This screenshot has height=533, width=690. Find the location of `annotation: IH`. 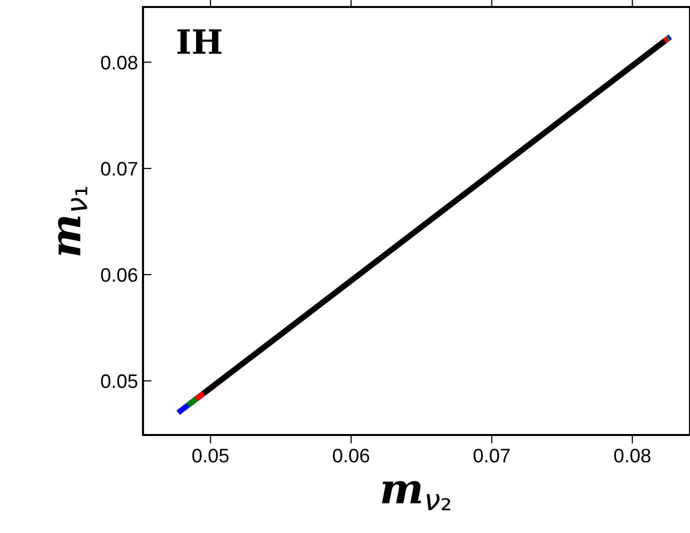

annotation: IH is located at coordinates (199, 41).